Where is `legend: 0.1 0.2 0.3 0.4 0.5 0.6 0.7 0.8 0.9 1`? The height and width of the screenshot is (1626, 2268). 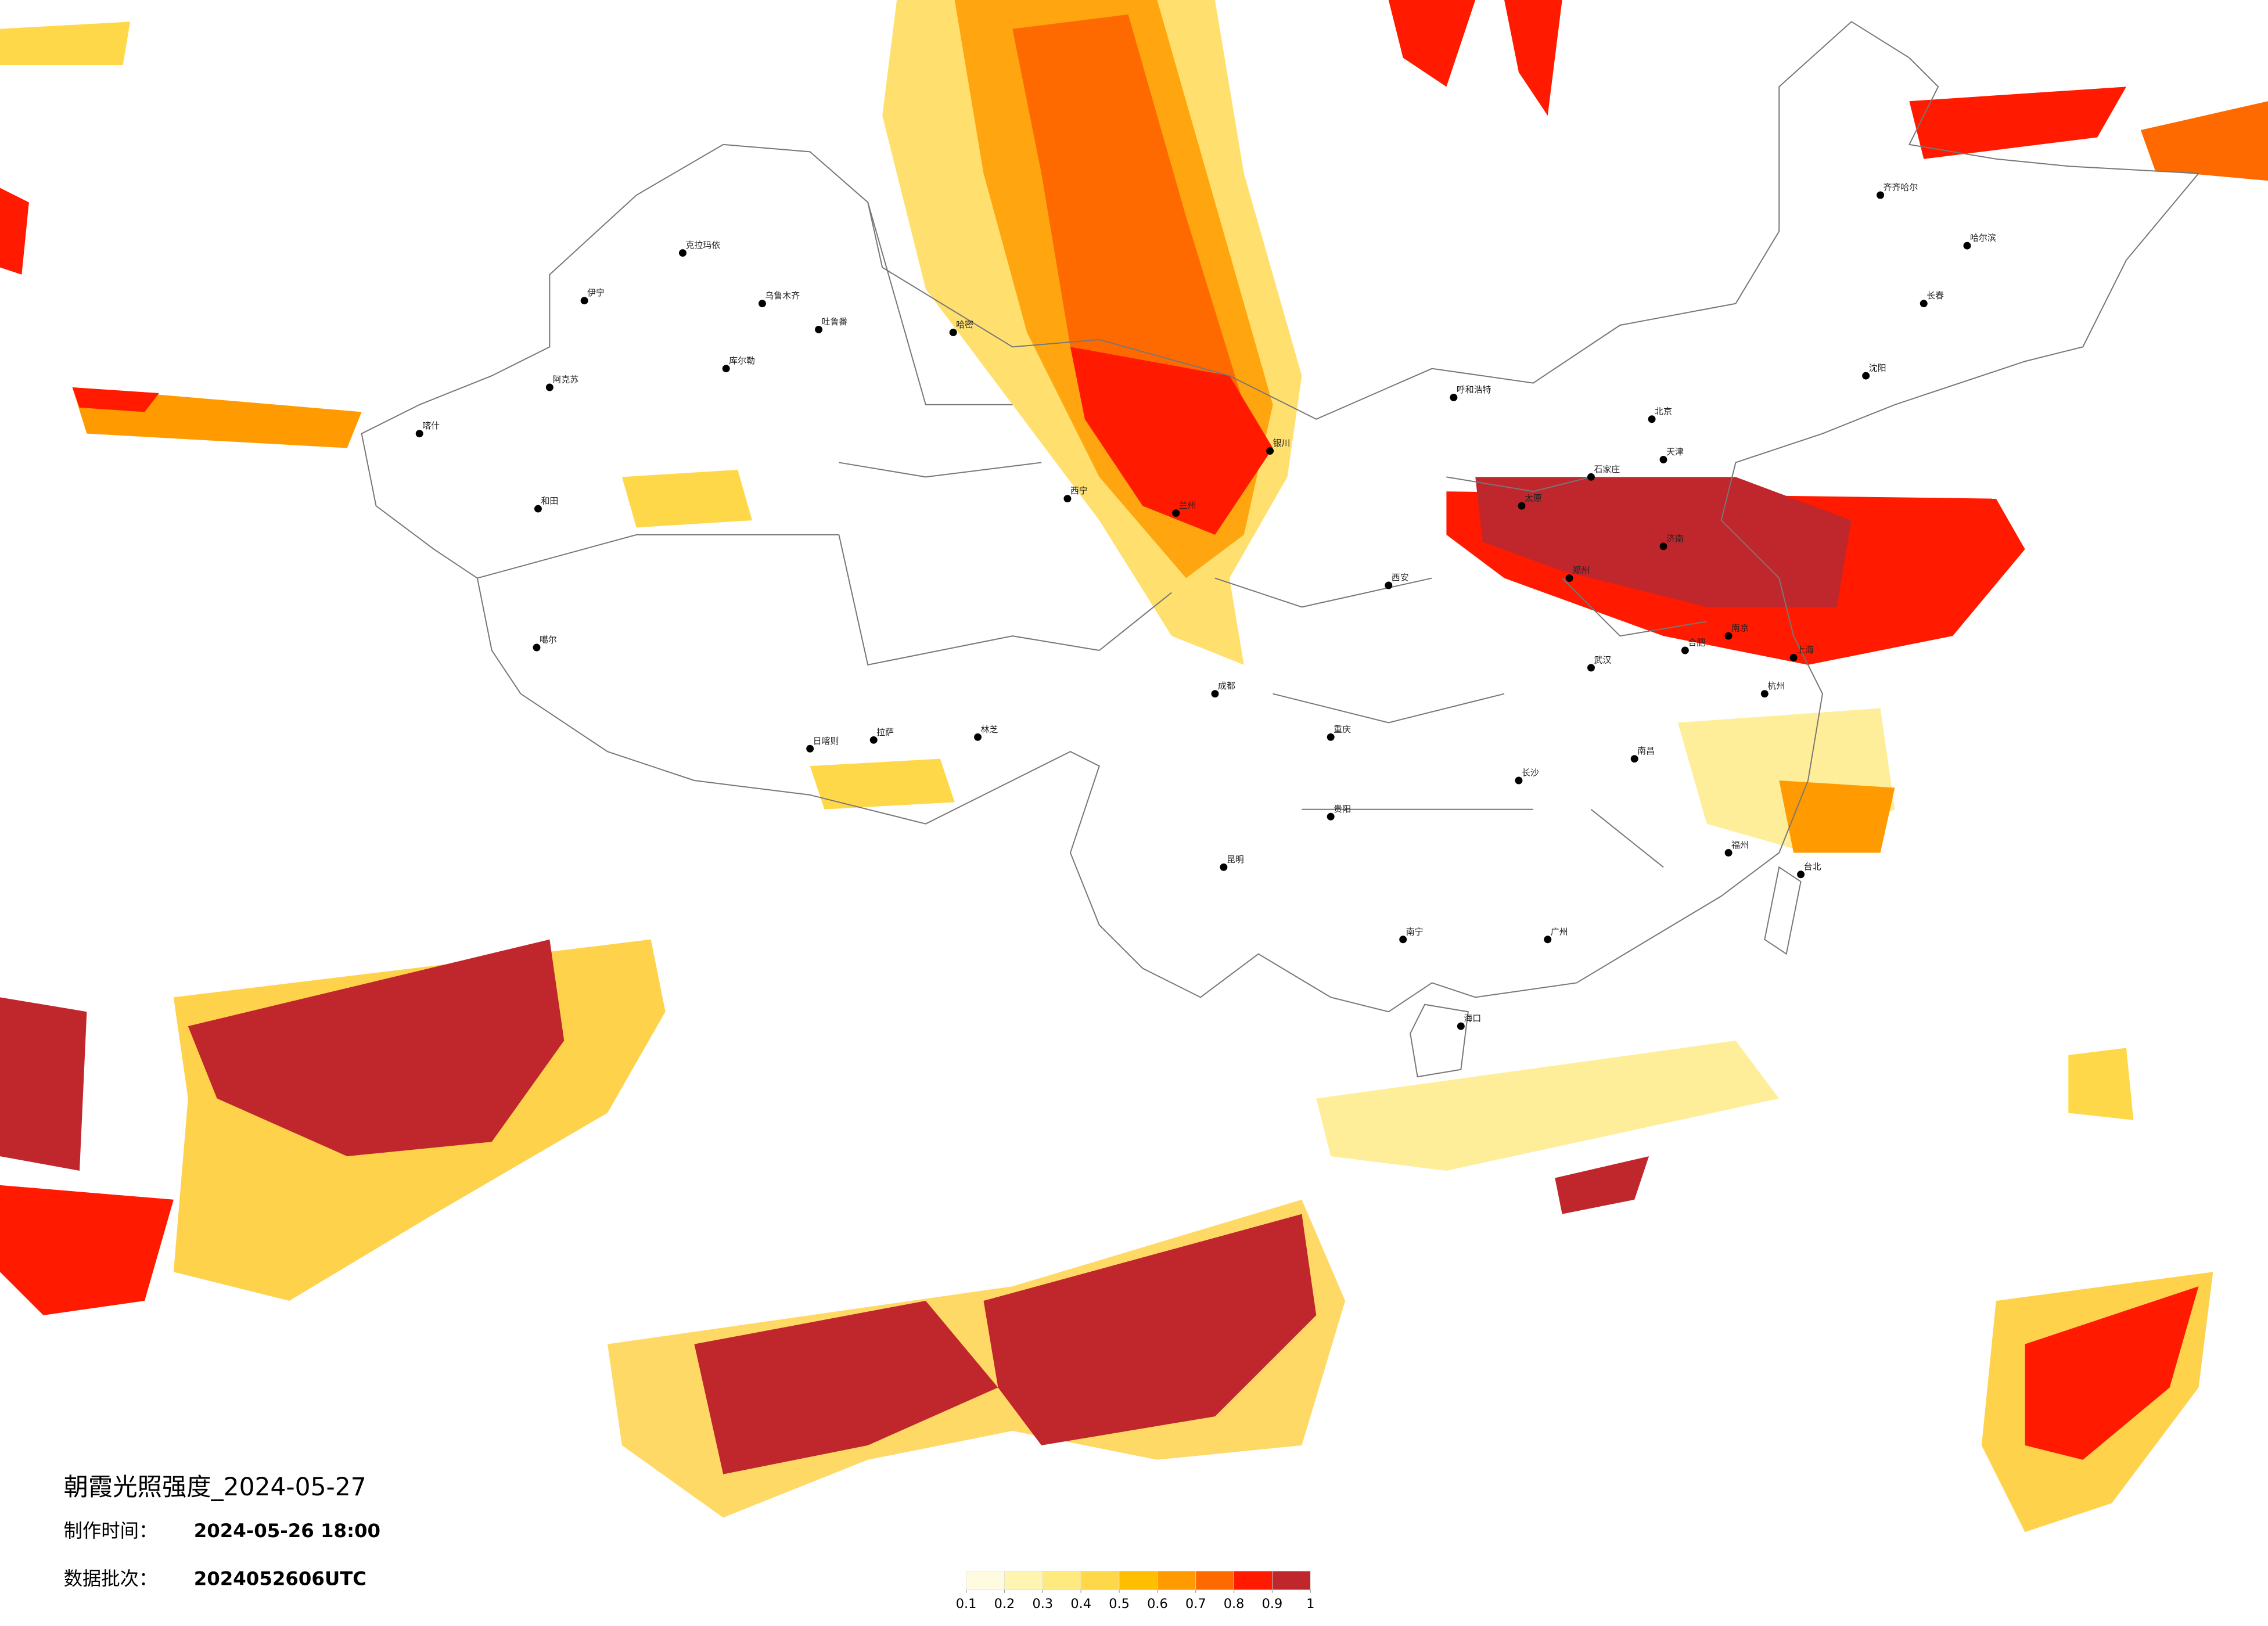
legend: 0.1 0.2 0.3 0.4 0.5 0.6 0.7 0.8 0.9 1 is located at coordinates (1135, 1591).